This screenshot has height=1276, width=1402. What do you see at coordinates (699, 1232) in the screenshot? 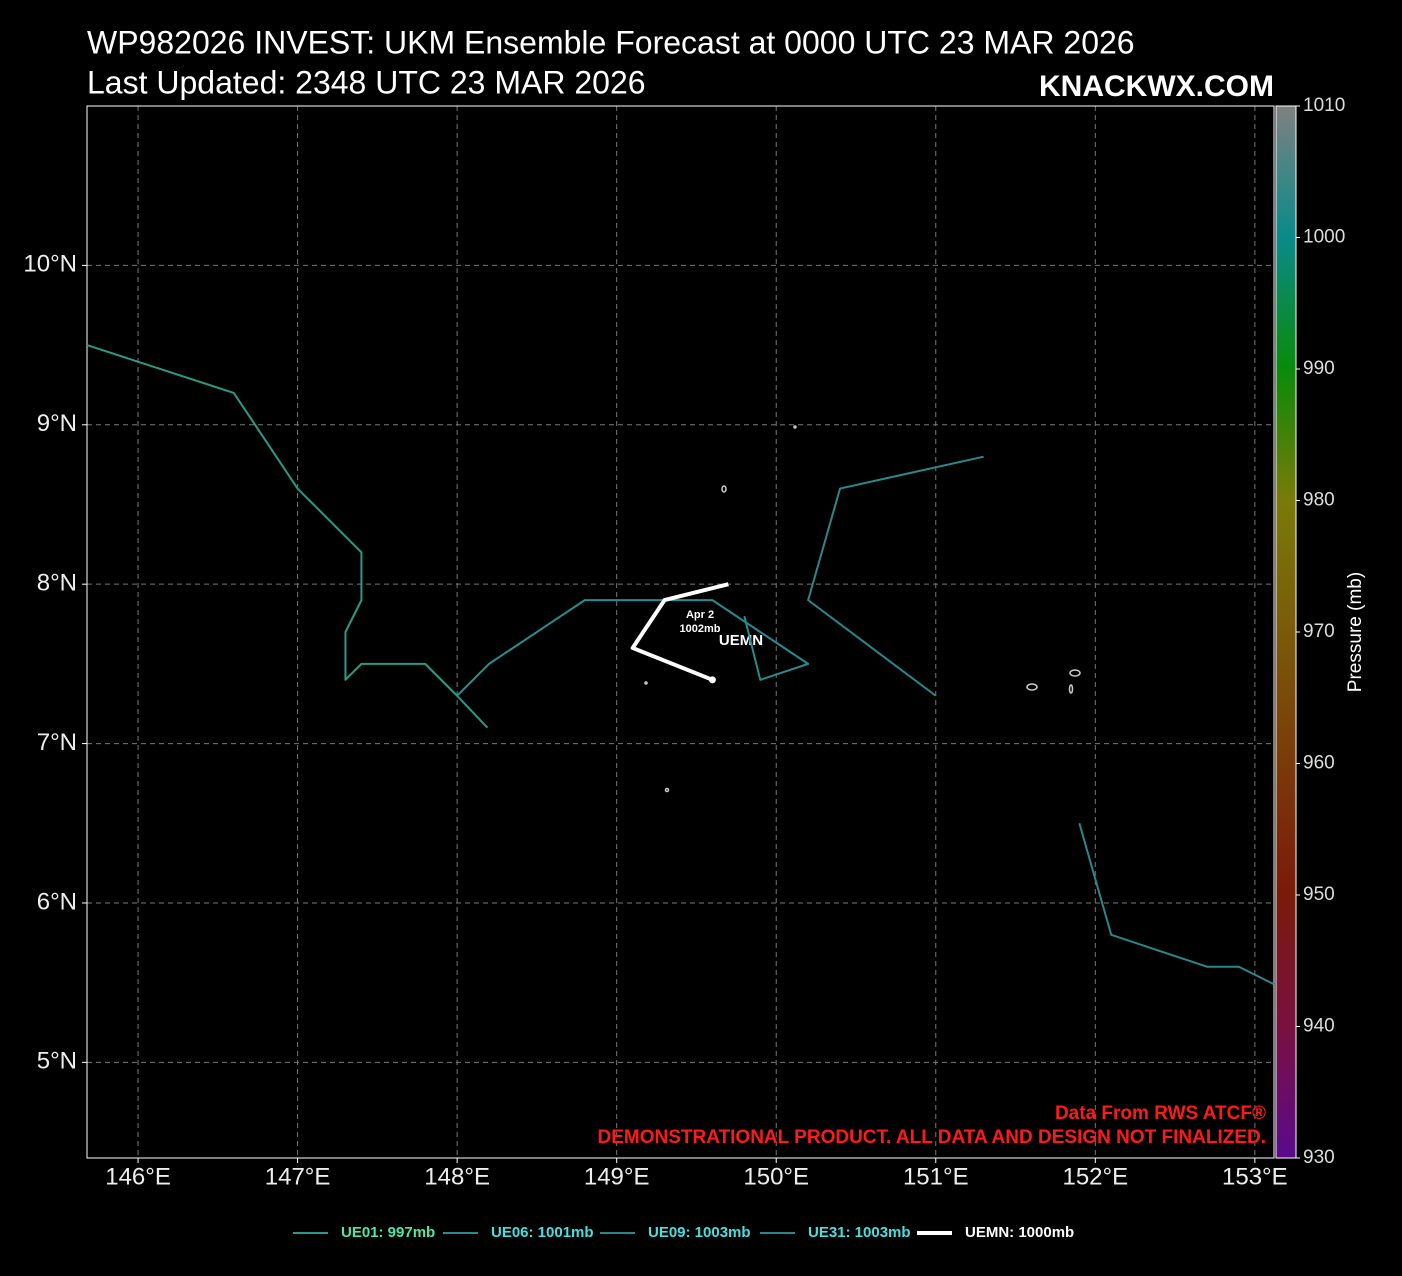
I see `legend-label: UE09: 1003mb` at bounding box center [699, 1232].